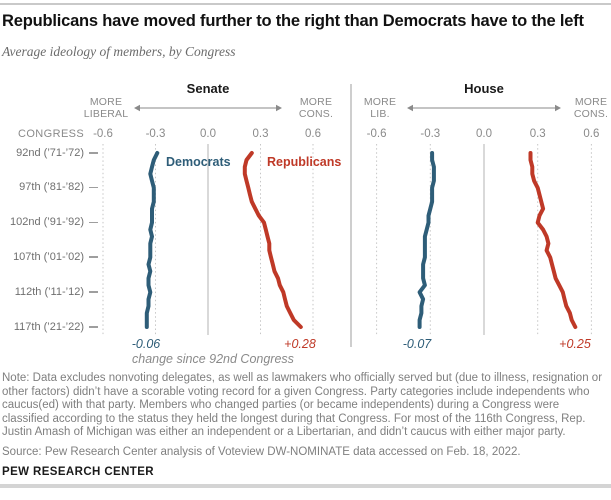  What do you see at coordinates (152, 240) in the screenshot?
I see `senate-democrats-line` at bounding box center [152, 240].